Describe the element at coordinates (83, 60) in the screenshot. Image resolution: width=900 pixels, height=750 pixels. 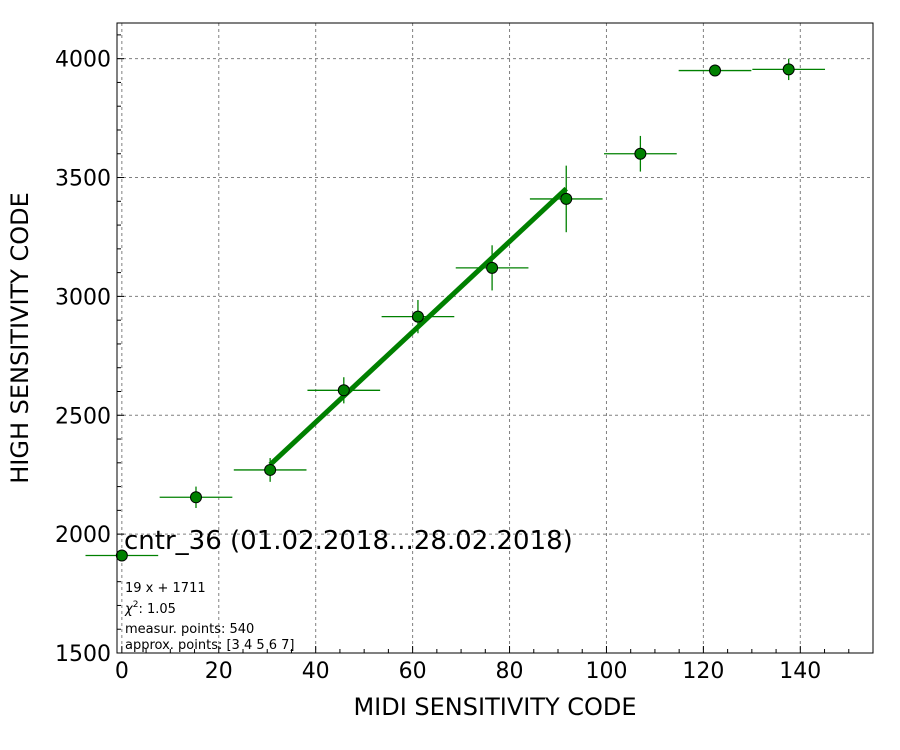
I see `y-tick-label: 4000` at that location.